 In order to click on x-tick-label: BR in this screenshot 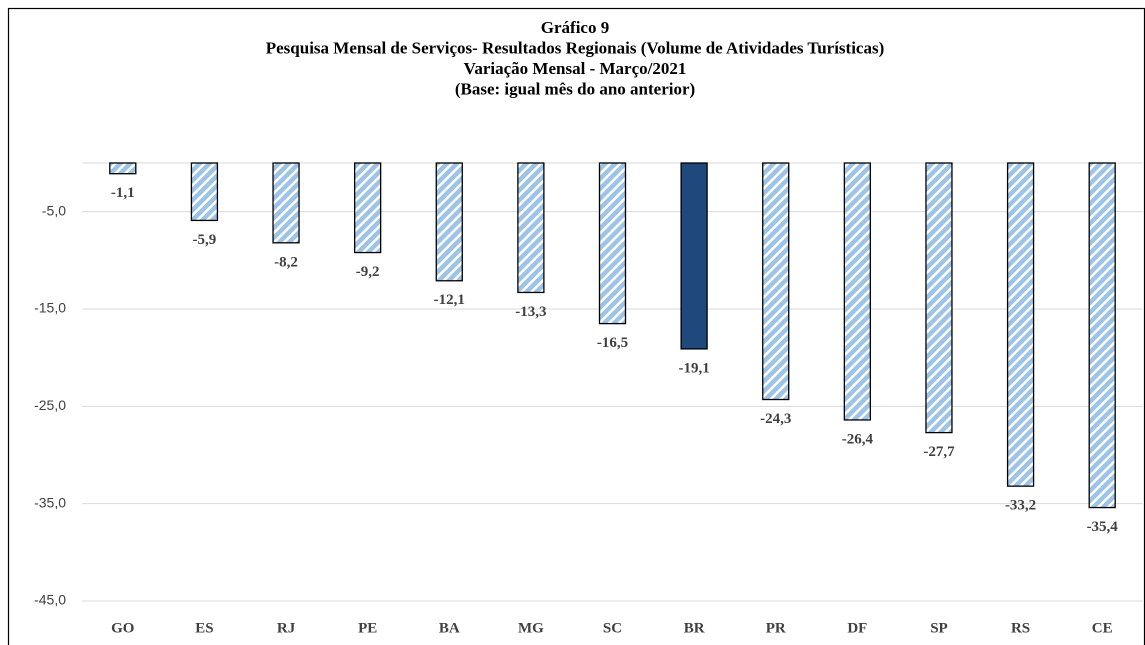, I will do `click(694, 628)`.